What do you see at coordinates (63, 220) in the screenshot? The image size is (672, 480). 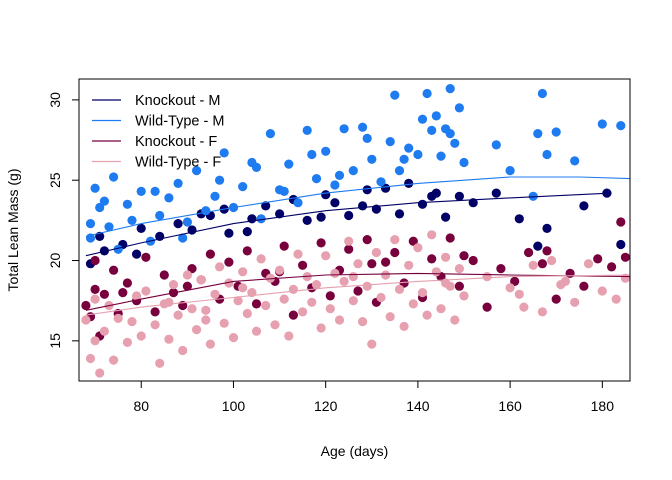 I see `y-axis: 15 20 25 30` at bounding box center [63, 220].